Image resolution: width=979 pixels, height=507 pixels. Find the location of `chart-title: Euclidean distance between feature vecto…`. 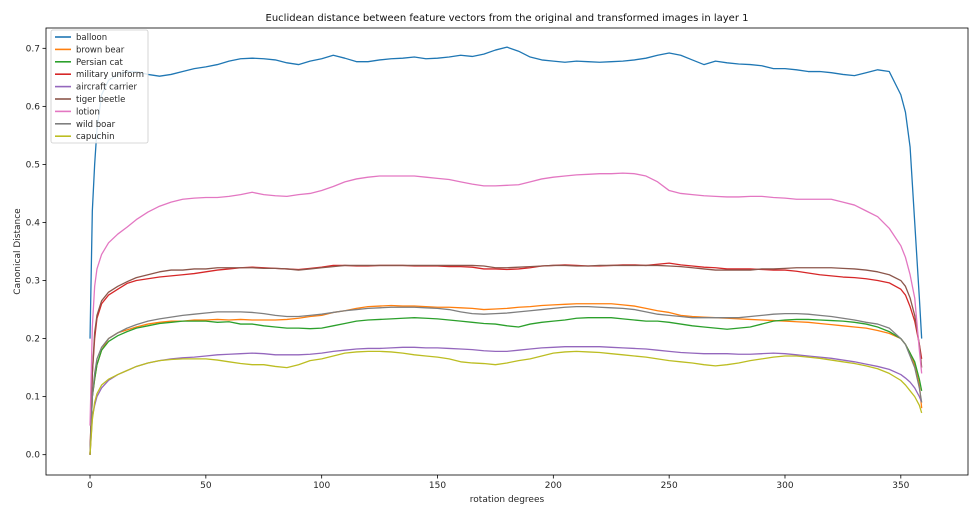

chart-title: Euclidean distance between feature vecto… is located at coordinates (507, 18).